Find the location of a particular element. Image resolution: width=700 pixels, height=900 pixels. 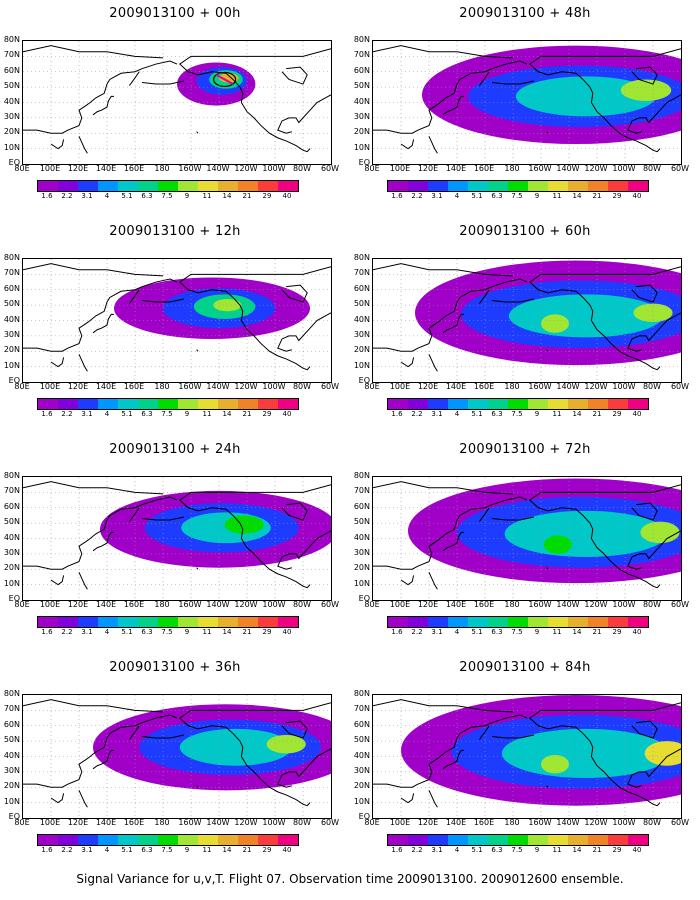

lon-tick-label: 160W is located at coordinates (190, 386).